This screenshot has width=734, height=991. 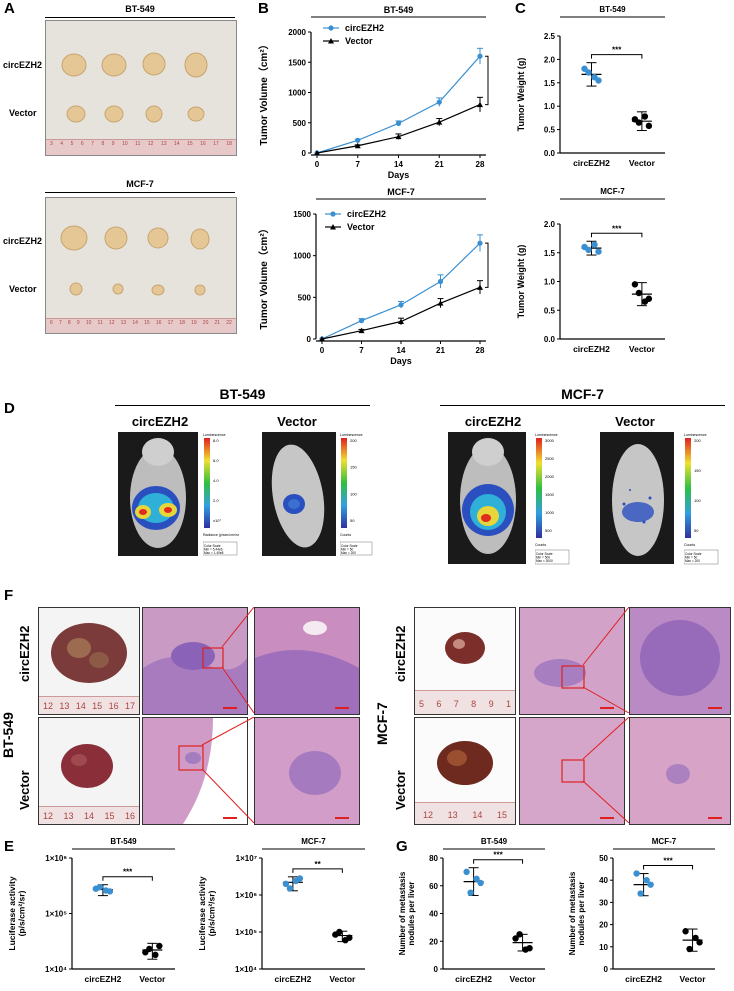 I want to click on y-tick-label: 1500, so click(x=297, y=62).